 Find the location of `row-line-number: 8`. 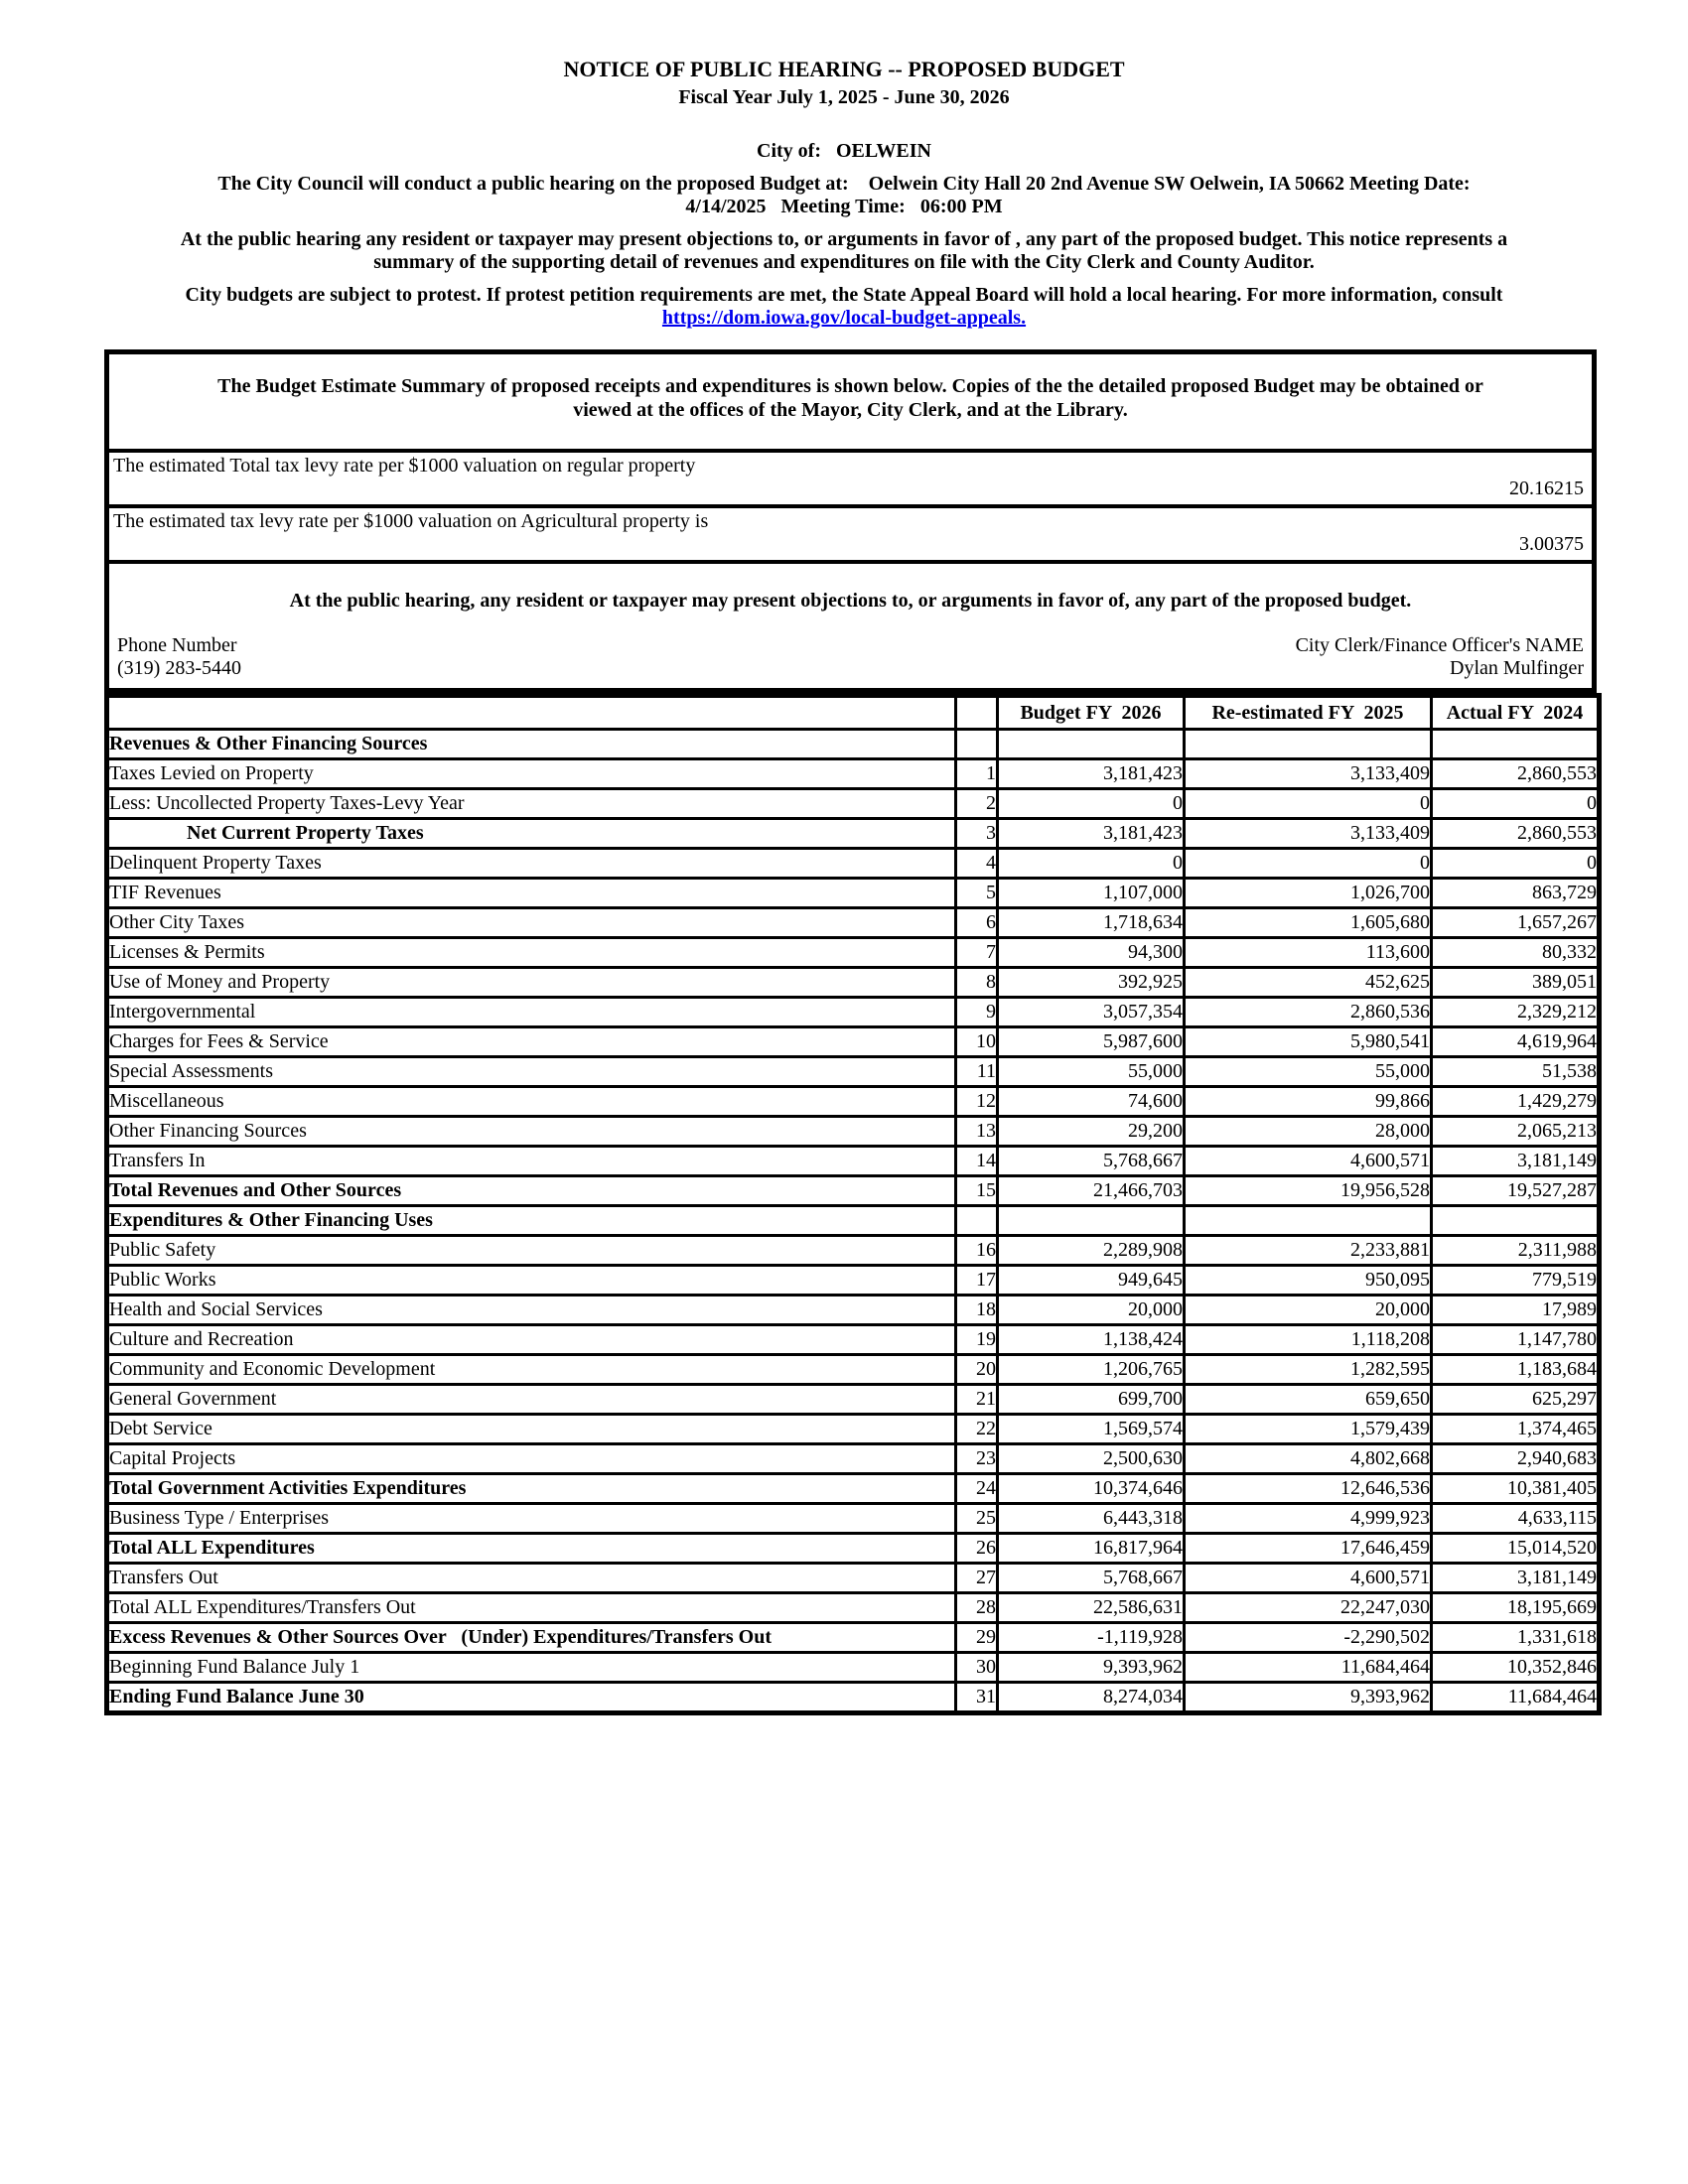

row-line-number: 8 is located at coordinates (976, 982).